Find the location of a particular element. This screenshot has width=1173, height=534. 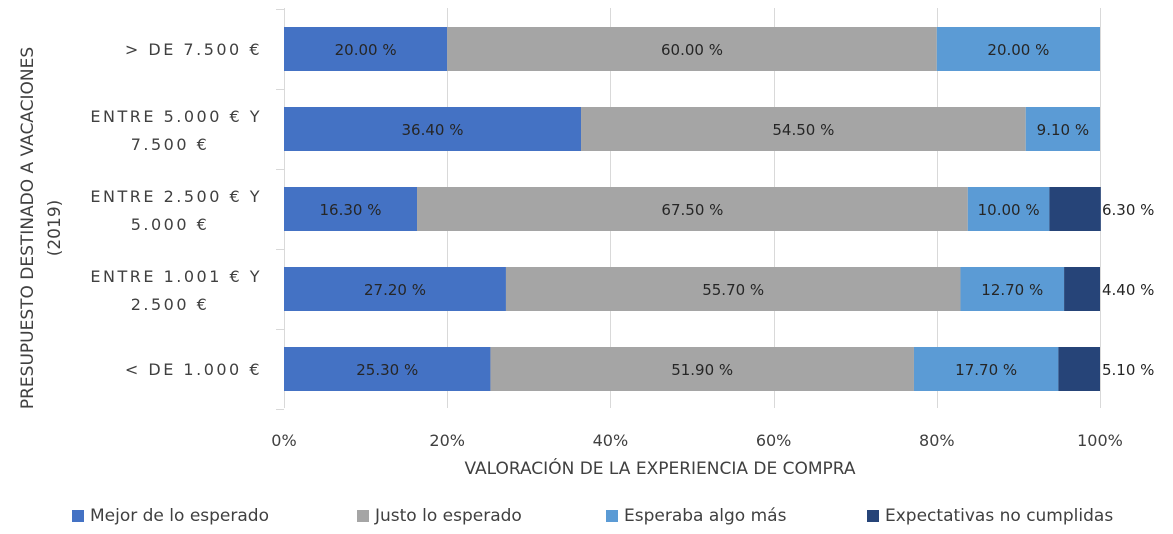

data-label: 5.10 % is located at coordinates (1128, 370).